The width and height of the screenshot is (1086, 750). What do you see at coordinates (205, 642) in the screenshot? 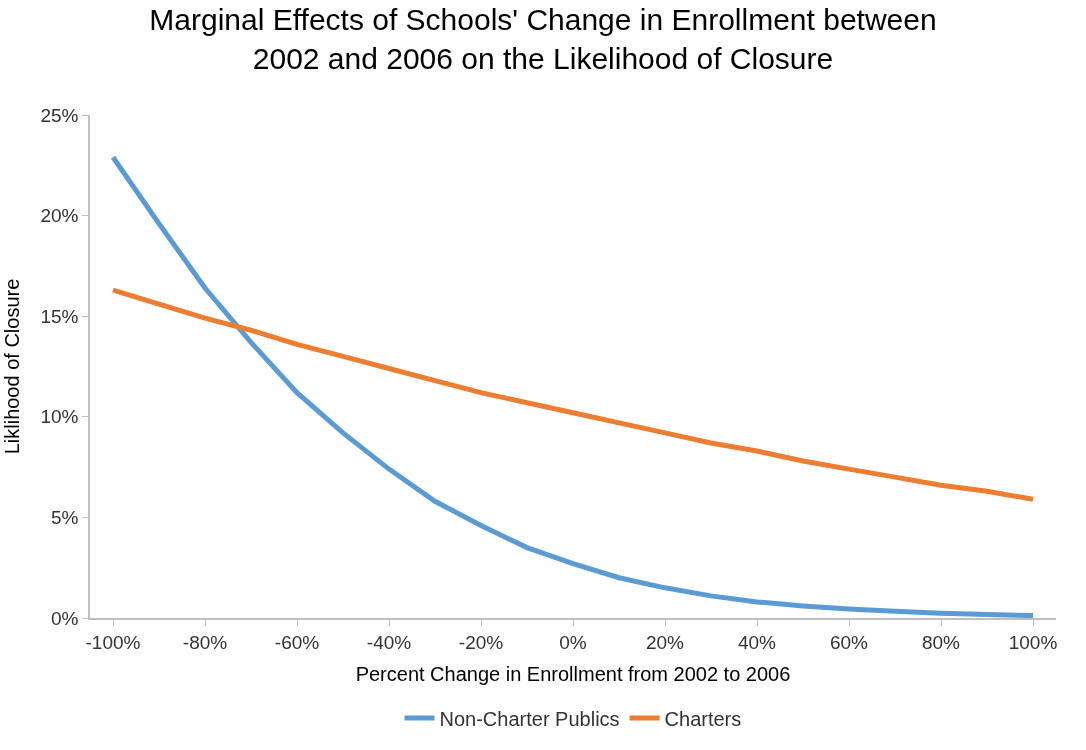
I see `x-tick-label: -80%` at bounding box center [205, 642].